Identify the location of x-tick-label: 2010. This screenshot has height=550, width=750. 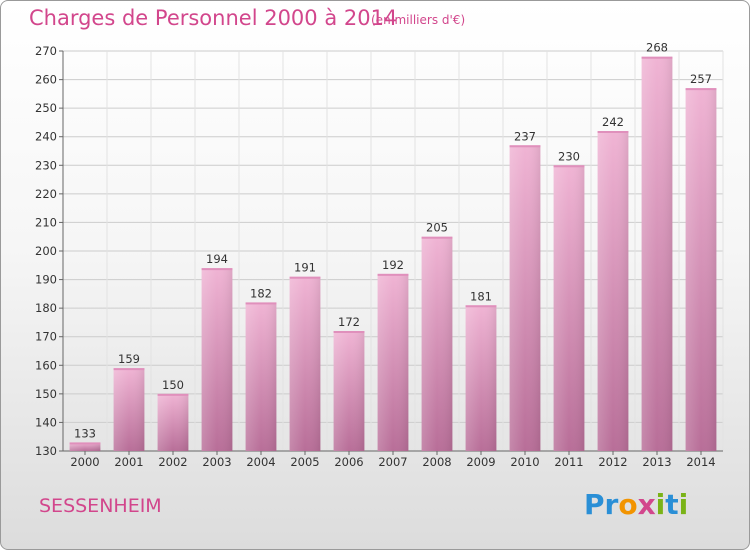
(524, 462).